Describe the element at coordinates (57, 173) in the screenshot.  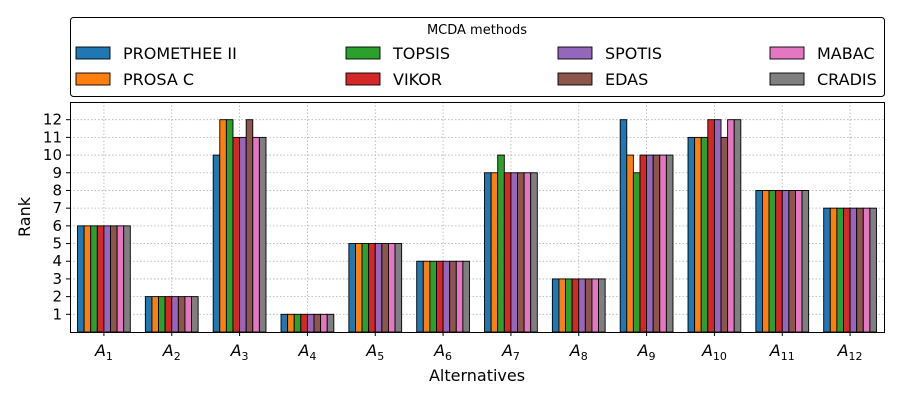
I see `y-tick-label: 9` at that location.